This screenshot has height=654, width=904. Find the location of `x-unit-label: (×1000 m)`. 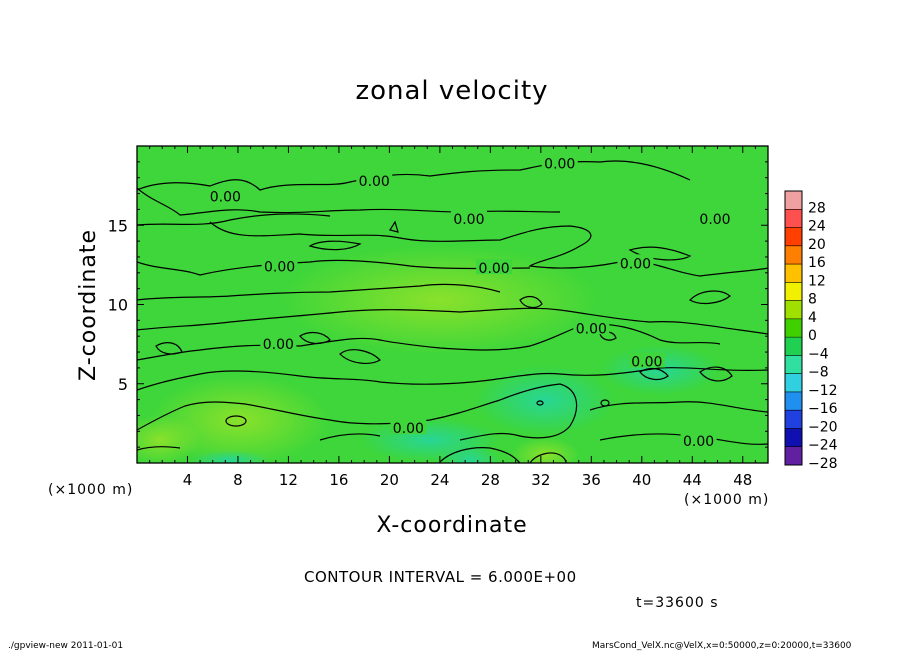

x-unit-label: (×1000 m) is located at coordinates (727, 500).